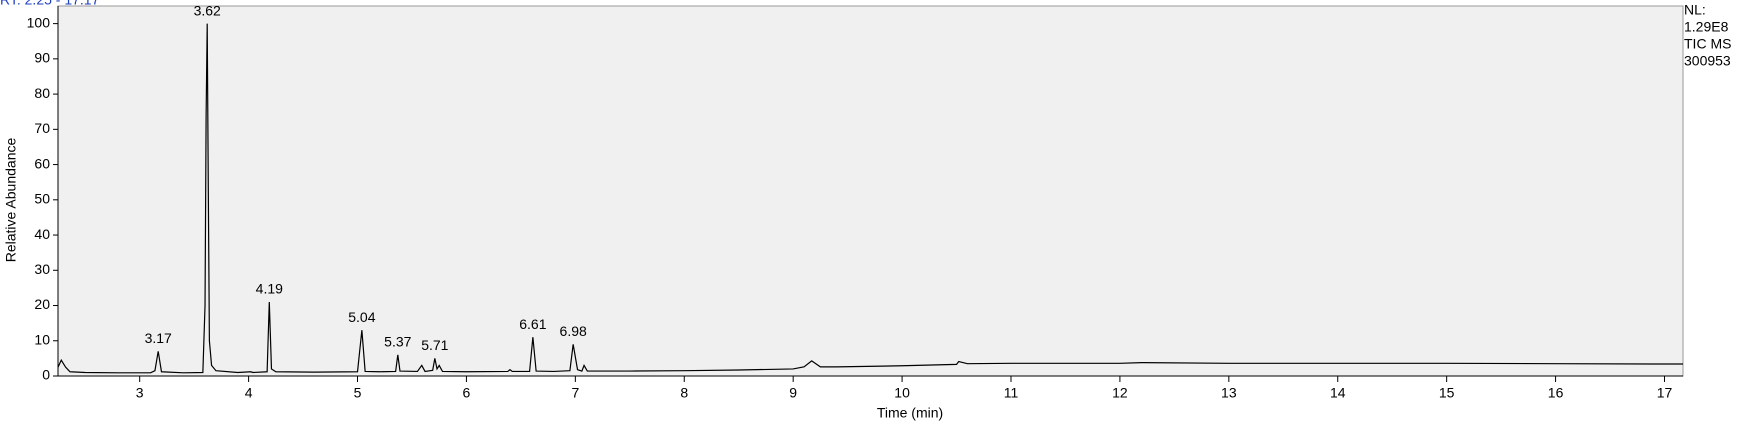 This screenshot has width=1737, height=429. What do you see at coordinates (269, 289) in the screenshot?
I see `peak-label: 4.19` at bounding box center [269, 289].